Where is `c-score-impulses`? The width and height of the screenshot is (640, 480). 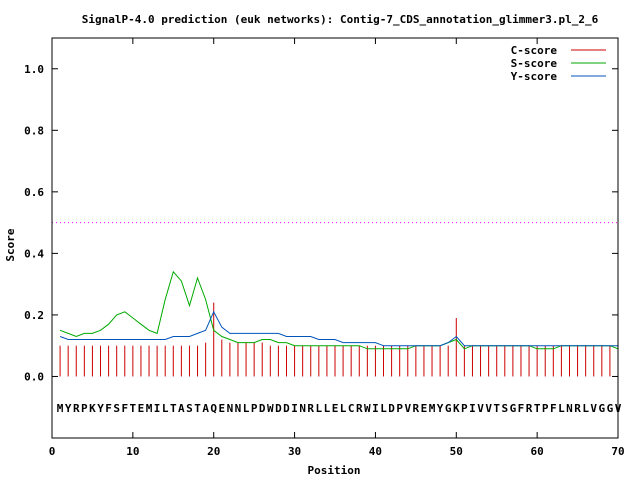 c-score-impulses is located at coordinates (339, 339).